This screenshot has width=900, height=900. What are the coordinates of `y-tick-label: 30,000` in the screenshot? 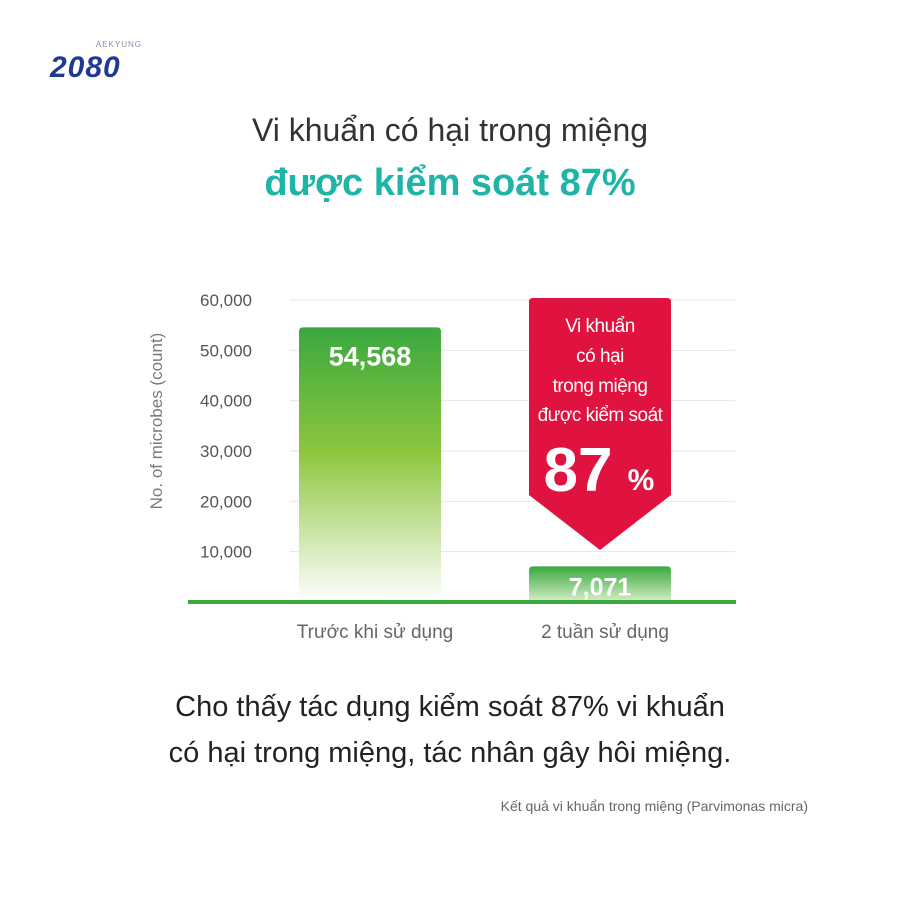 It's located at (226, 451).